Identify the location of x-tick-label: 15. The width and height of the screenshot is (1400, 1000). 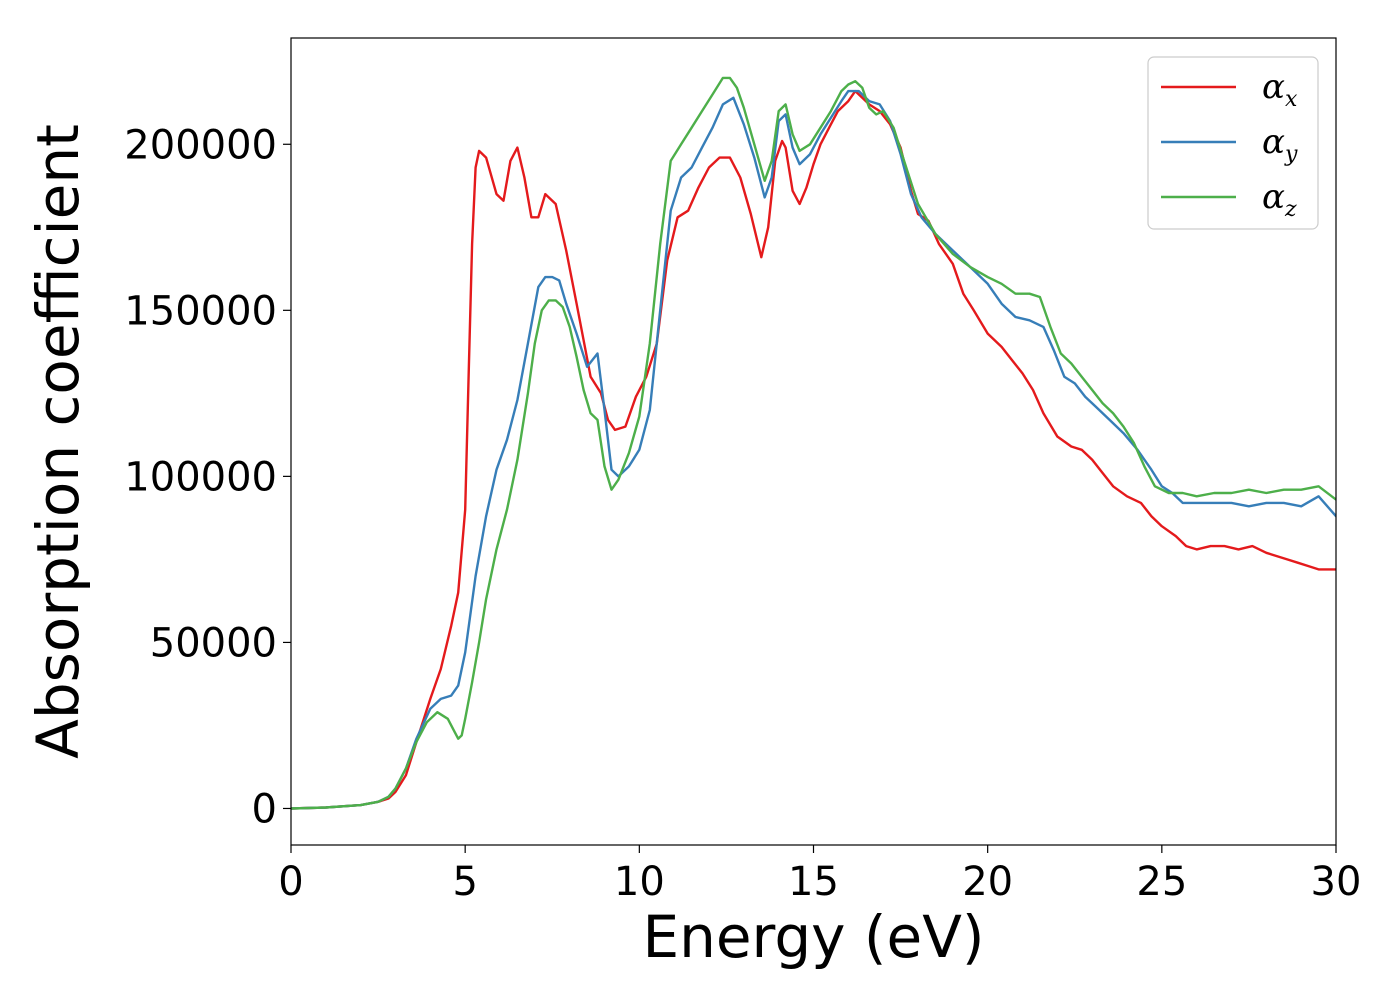
(813, 882).